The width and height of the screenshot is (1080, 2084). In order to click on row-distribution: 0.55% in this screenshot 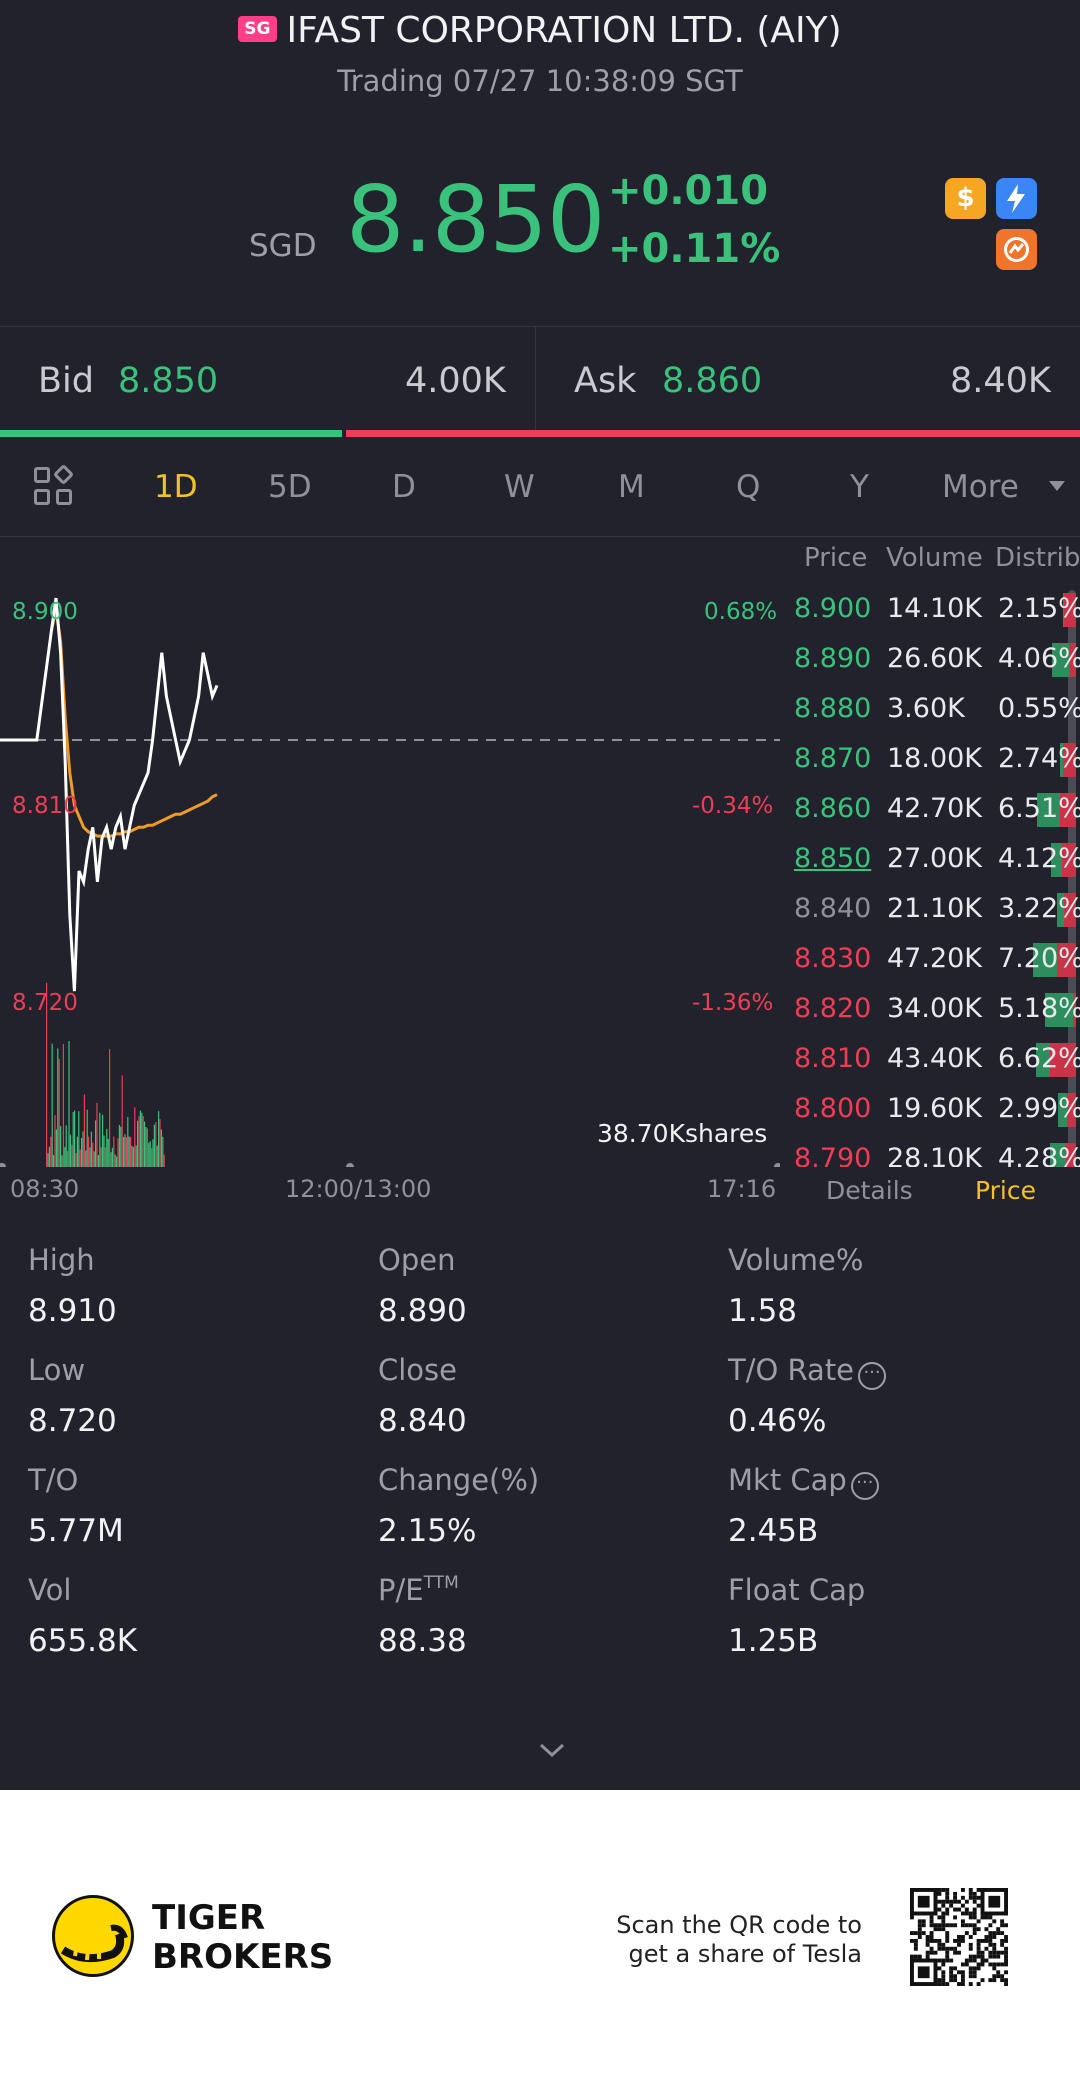, I will do `click(1039, 708)`.